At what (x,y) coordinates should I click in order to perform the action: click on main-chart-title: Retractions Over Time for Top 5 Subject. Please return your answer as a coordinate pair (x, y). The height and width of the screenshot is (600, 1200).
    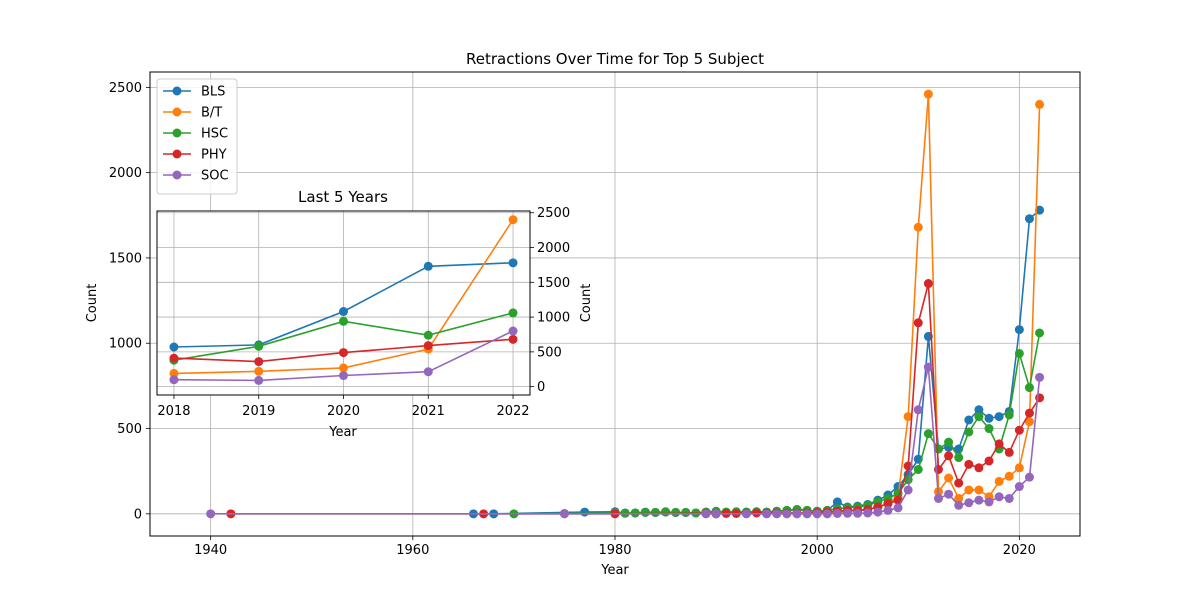
    Looking at the image, I should click on (615, 59).